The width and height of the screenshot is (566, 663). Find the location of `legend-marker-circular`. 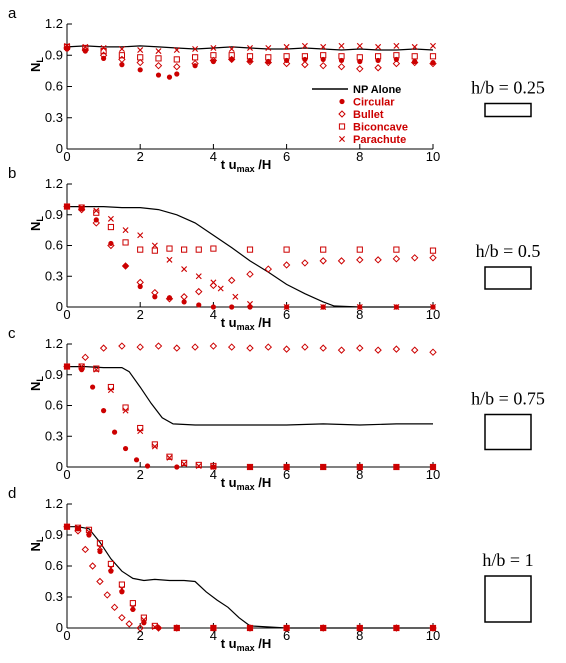

legend-marker-circular is located at coordinates (342, 101).